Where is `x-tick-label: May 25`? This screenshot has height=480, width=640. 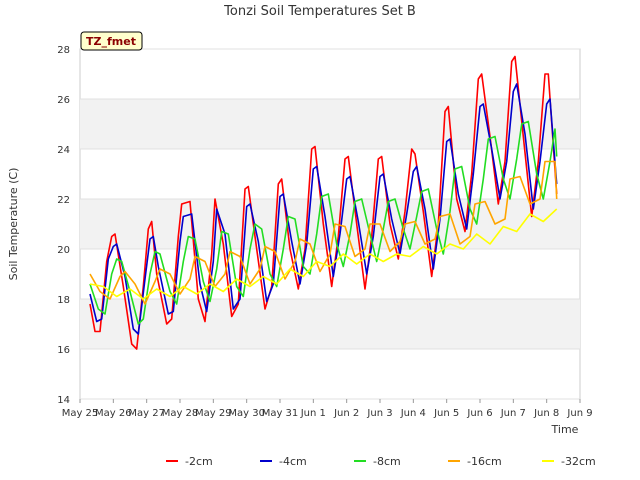
x-tick-label: May 25 is located at coordinates (80, 413).